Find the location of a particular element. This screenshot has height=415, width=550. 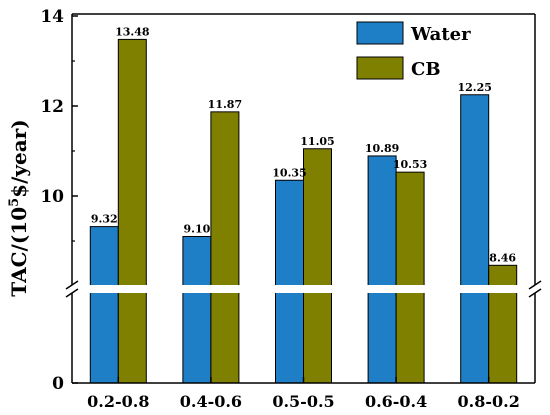

y-tick-label: 0 is located at coordinates (58, 384).